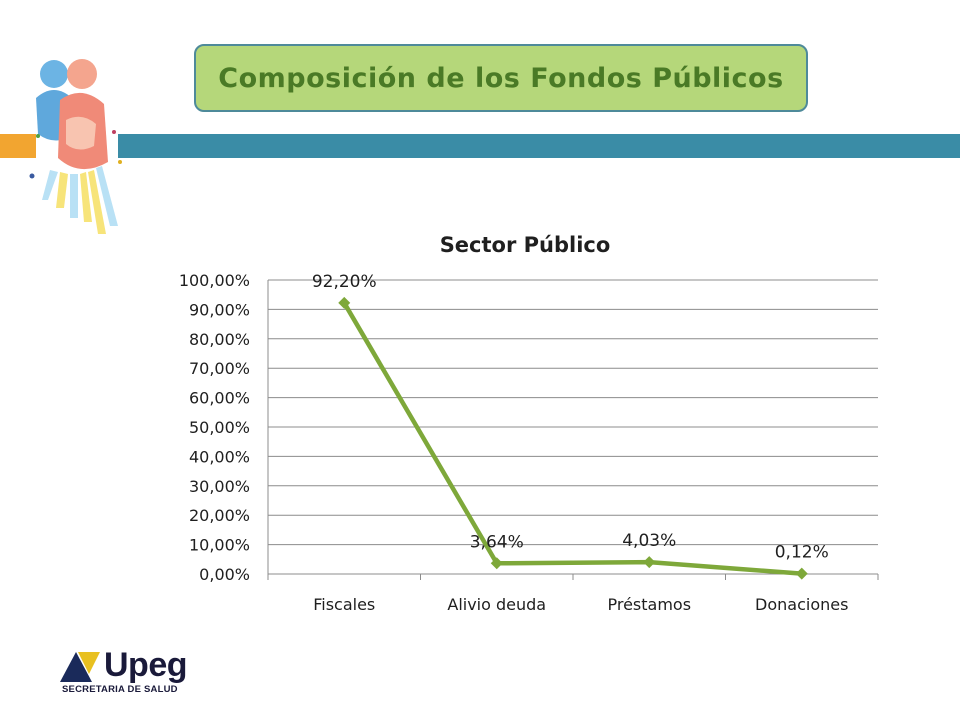 This screenshot has width=960, height=720. I want to click on family-illustration, so click(75, 146).